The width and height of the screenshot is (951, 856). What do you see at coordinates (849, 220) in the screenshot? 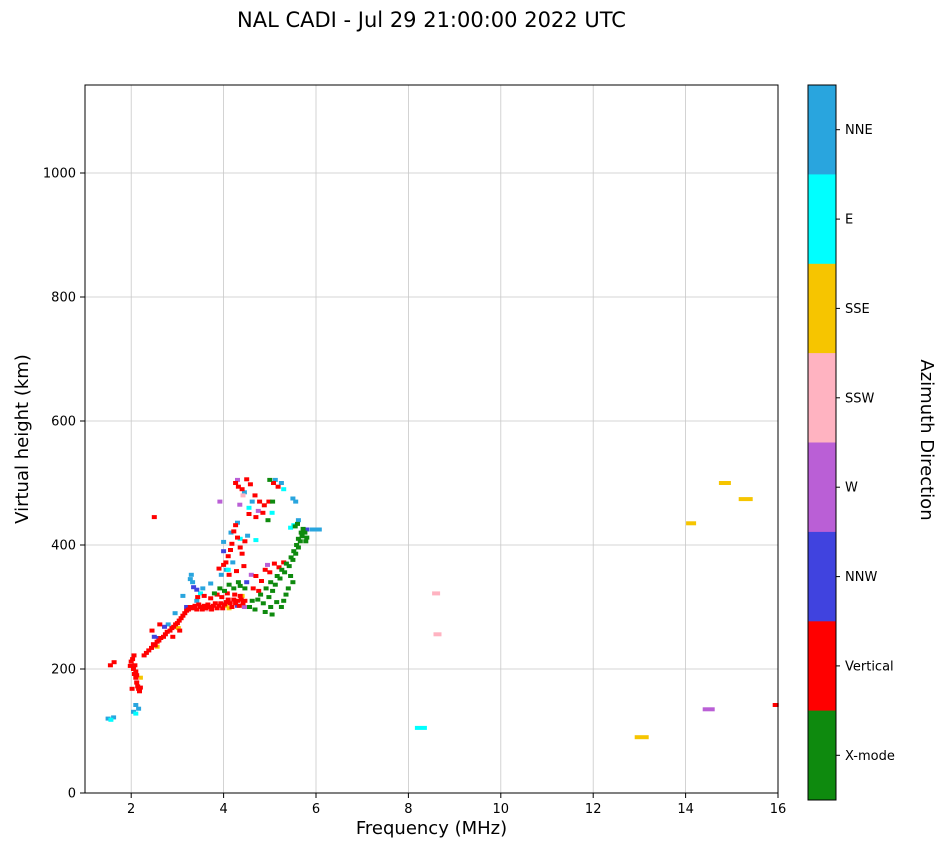
I see `legend-label: E` at bounding box center [849, 220].